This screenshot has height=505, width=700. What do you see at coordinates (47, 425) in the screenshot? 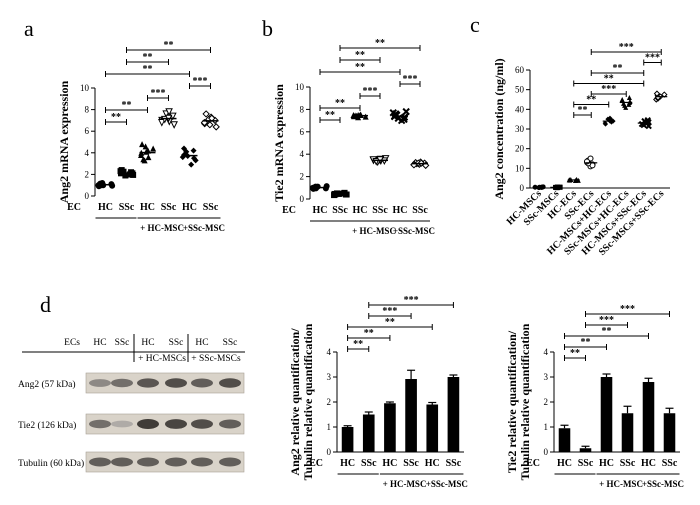
I see `blot-band-label: Tie2 (126 kDa)` at bounding box center [47, 425].